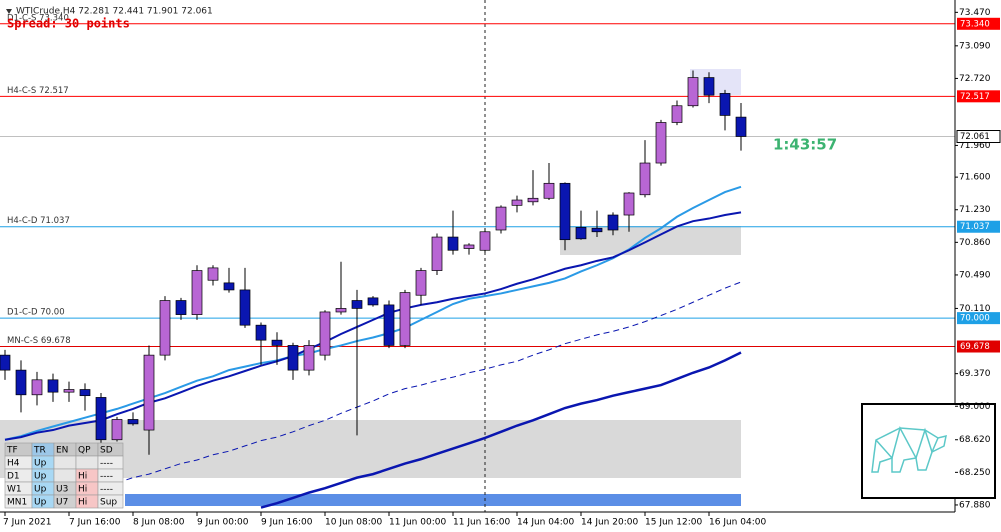 The image size is (1001, 532). I want to click on chart-title: WTICrude,H4 72.281 72.441 71.901 72.061, so click(114, 12).